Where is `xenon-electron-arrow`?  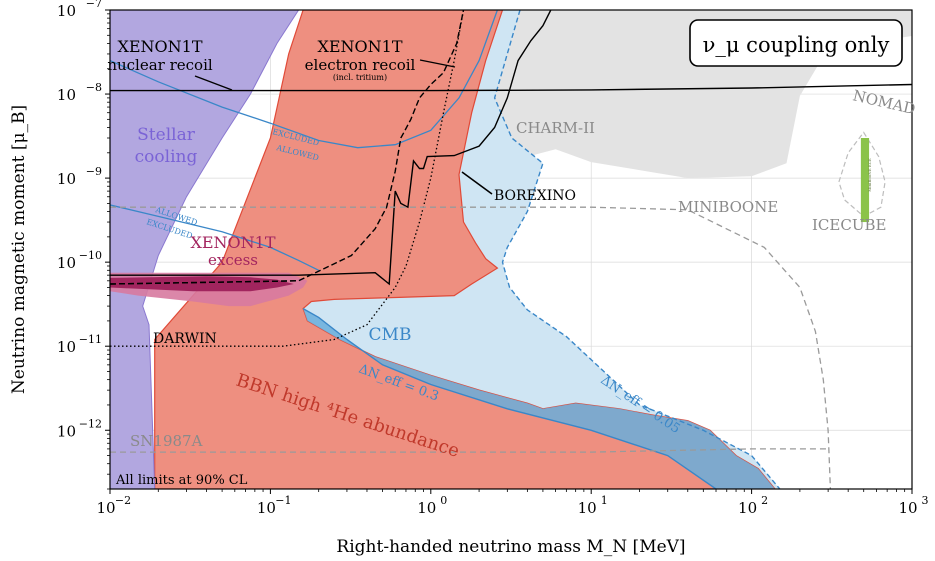 xenon-electron-arrow is located at coordinates (437, 63).